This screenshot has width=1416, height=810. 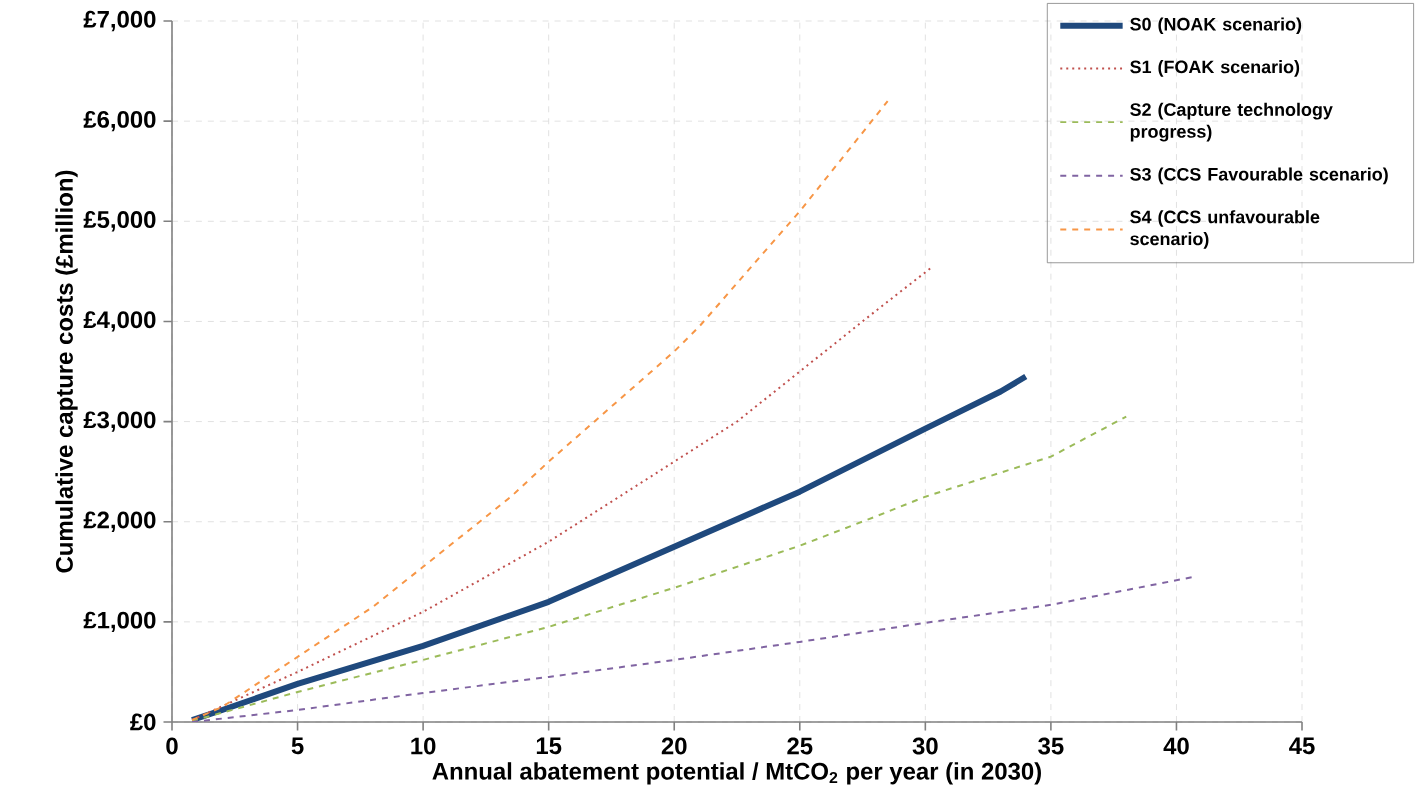 What do you see at coordinates (925, 746) in the screenshot?
I see `x-tick-label: 30` at bounding box center [925, 746].